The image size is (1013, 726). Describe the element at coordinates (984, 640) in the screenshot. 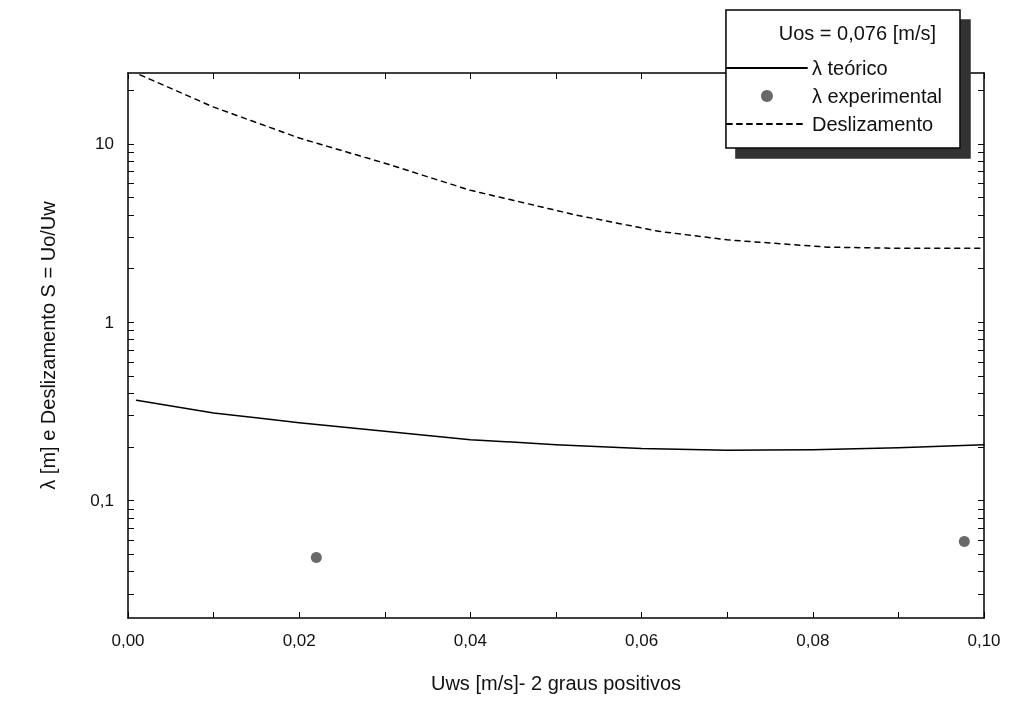

I see `x-tick-label: 0,10` at that location.